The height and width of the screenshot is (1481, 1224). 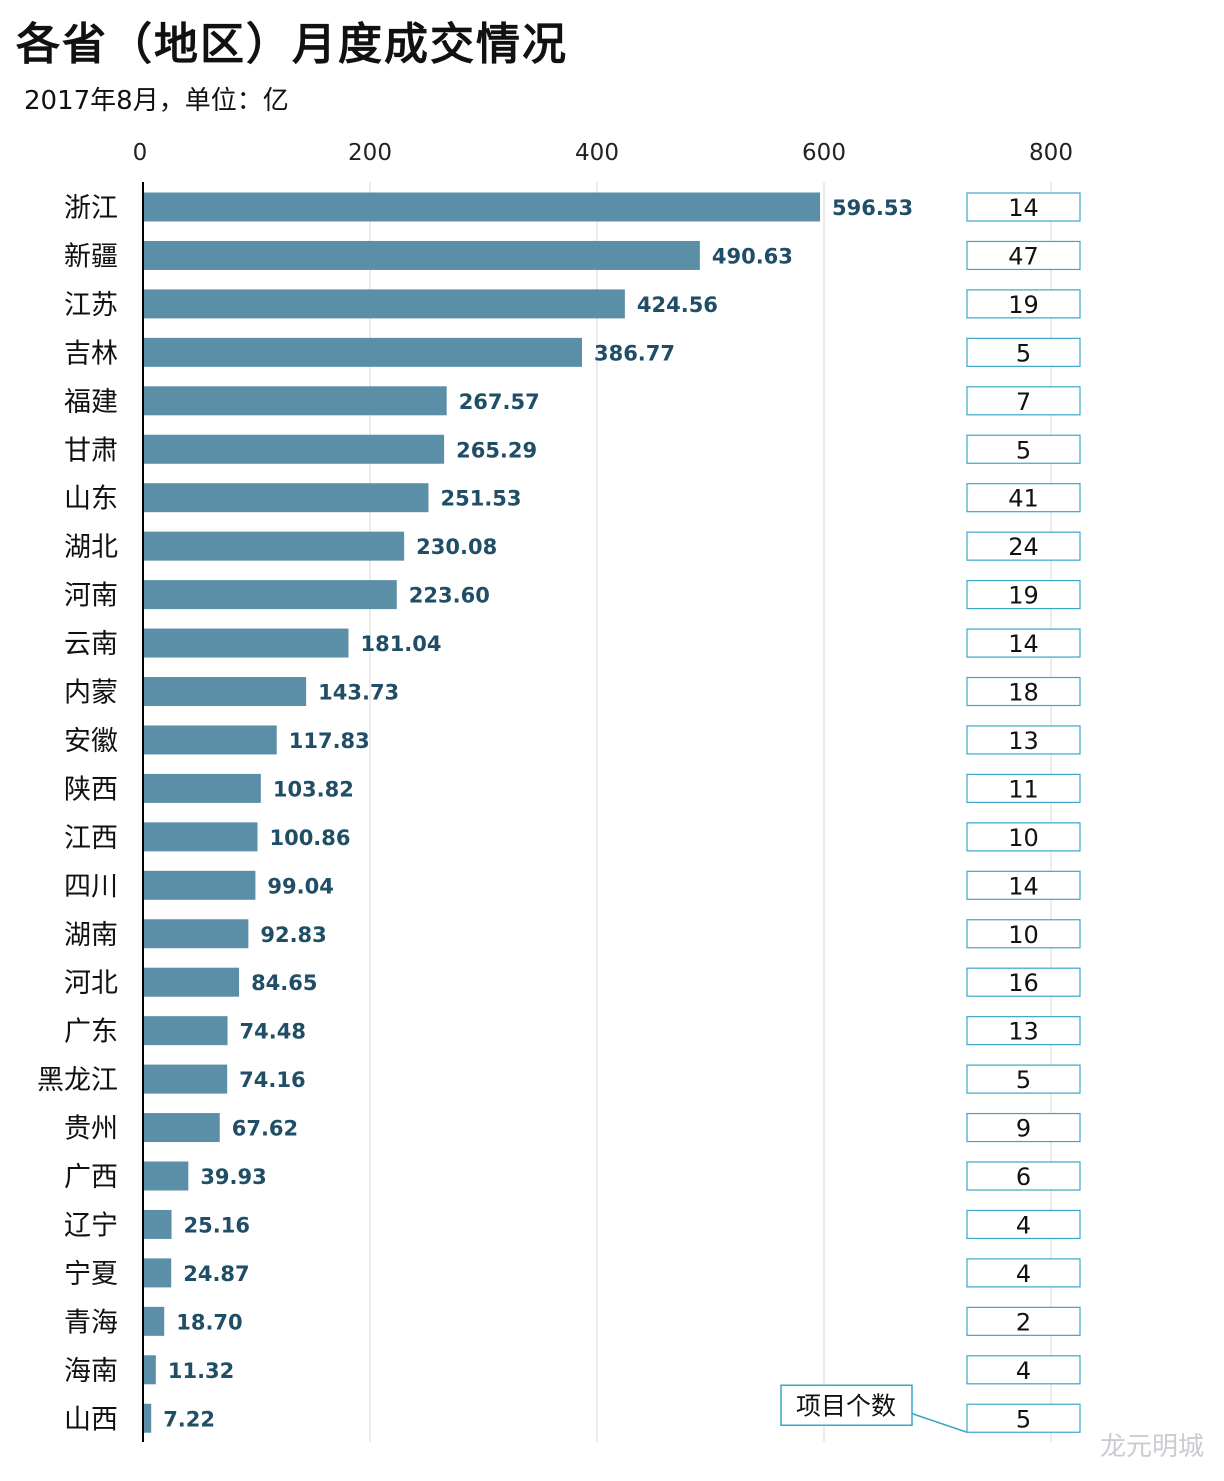 I want to click on category-label: 青海, so click(x=91, y=1322).